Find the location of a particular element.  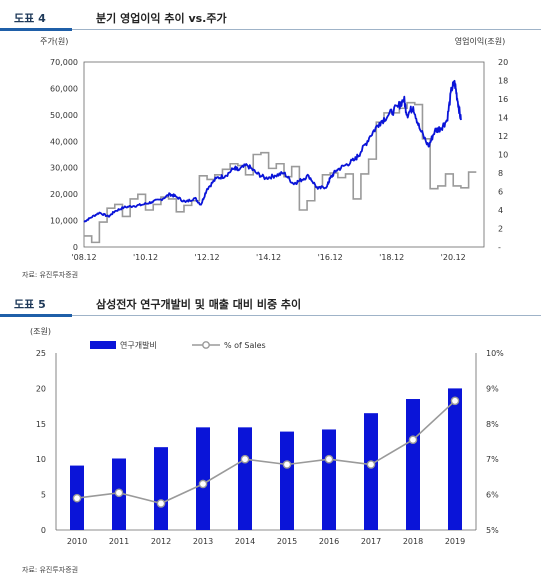

right-tick-label: 16 is located at coordinates (503, 99).